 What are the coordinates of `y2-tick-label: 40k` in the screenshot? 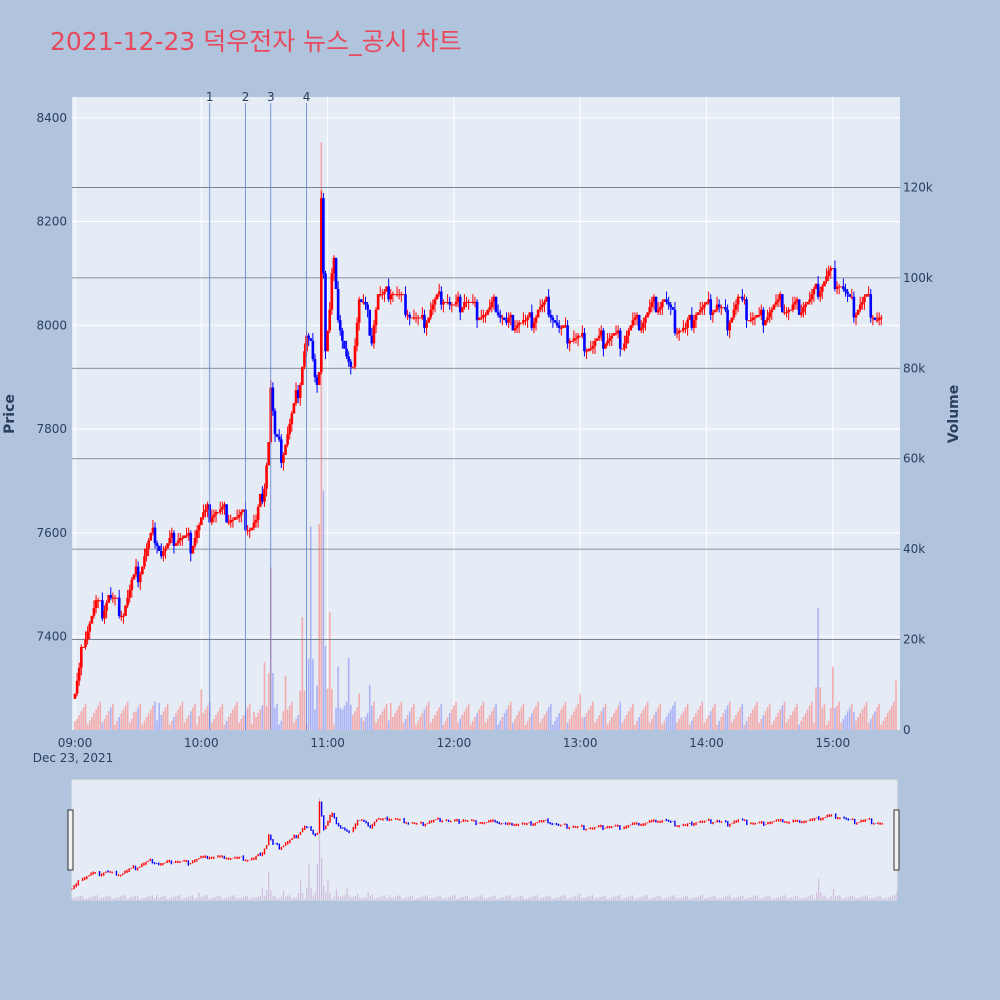 It's located at (914, 549).